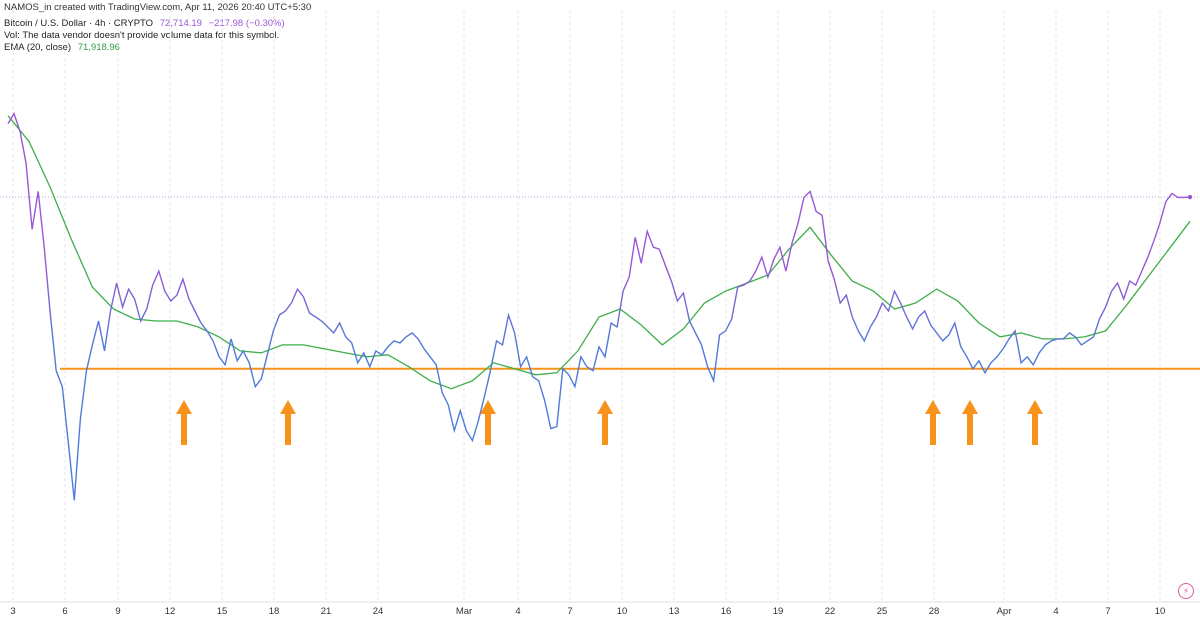  I want to click on x-tick-label: 6, so click(64, 611).